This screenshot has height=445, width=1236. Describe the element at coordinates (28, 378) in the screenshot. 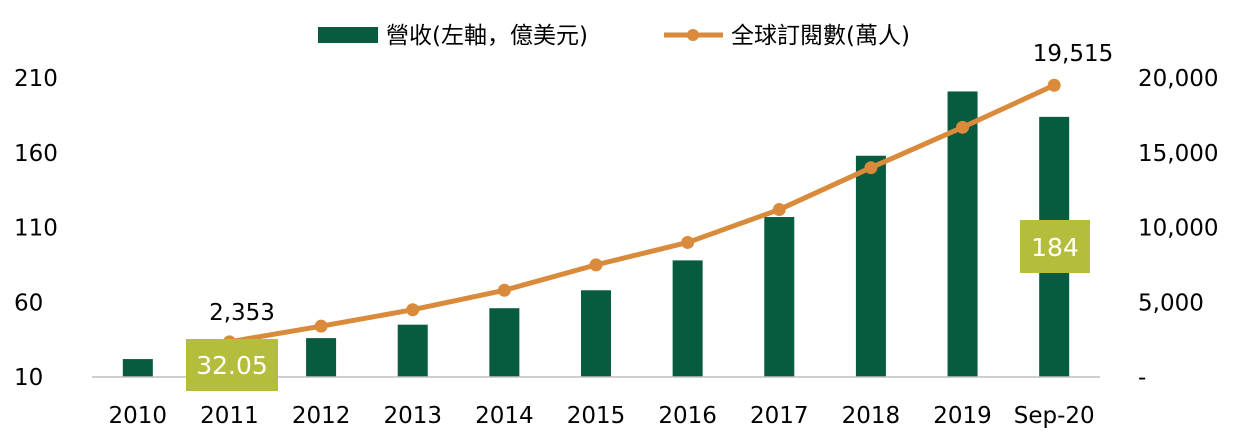

I see `left-tick-10: 10` at that location.